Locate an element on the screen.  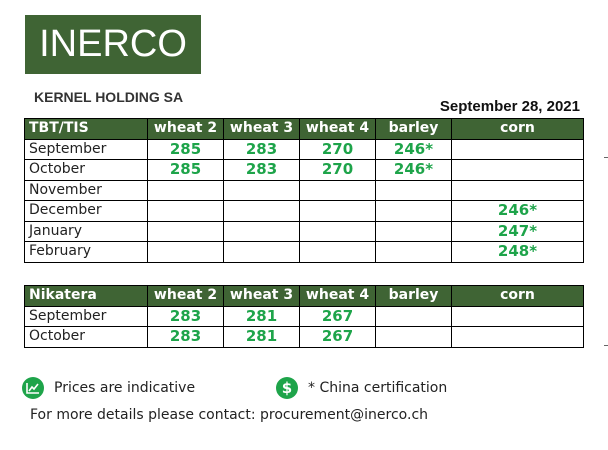
price-date: September 28, 2021 is located at coordinates (509, 106).